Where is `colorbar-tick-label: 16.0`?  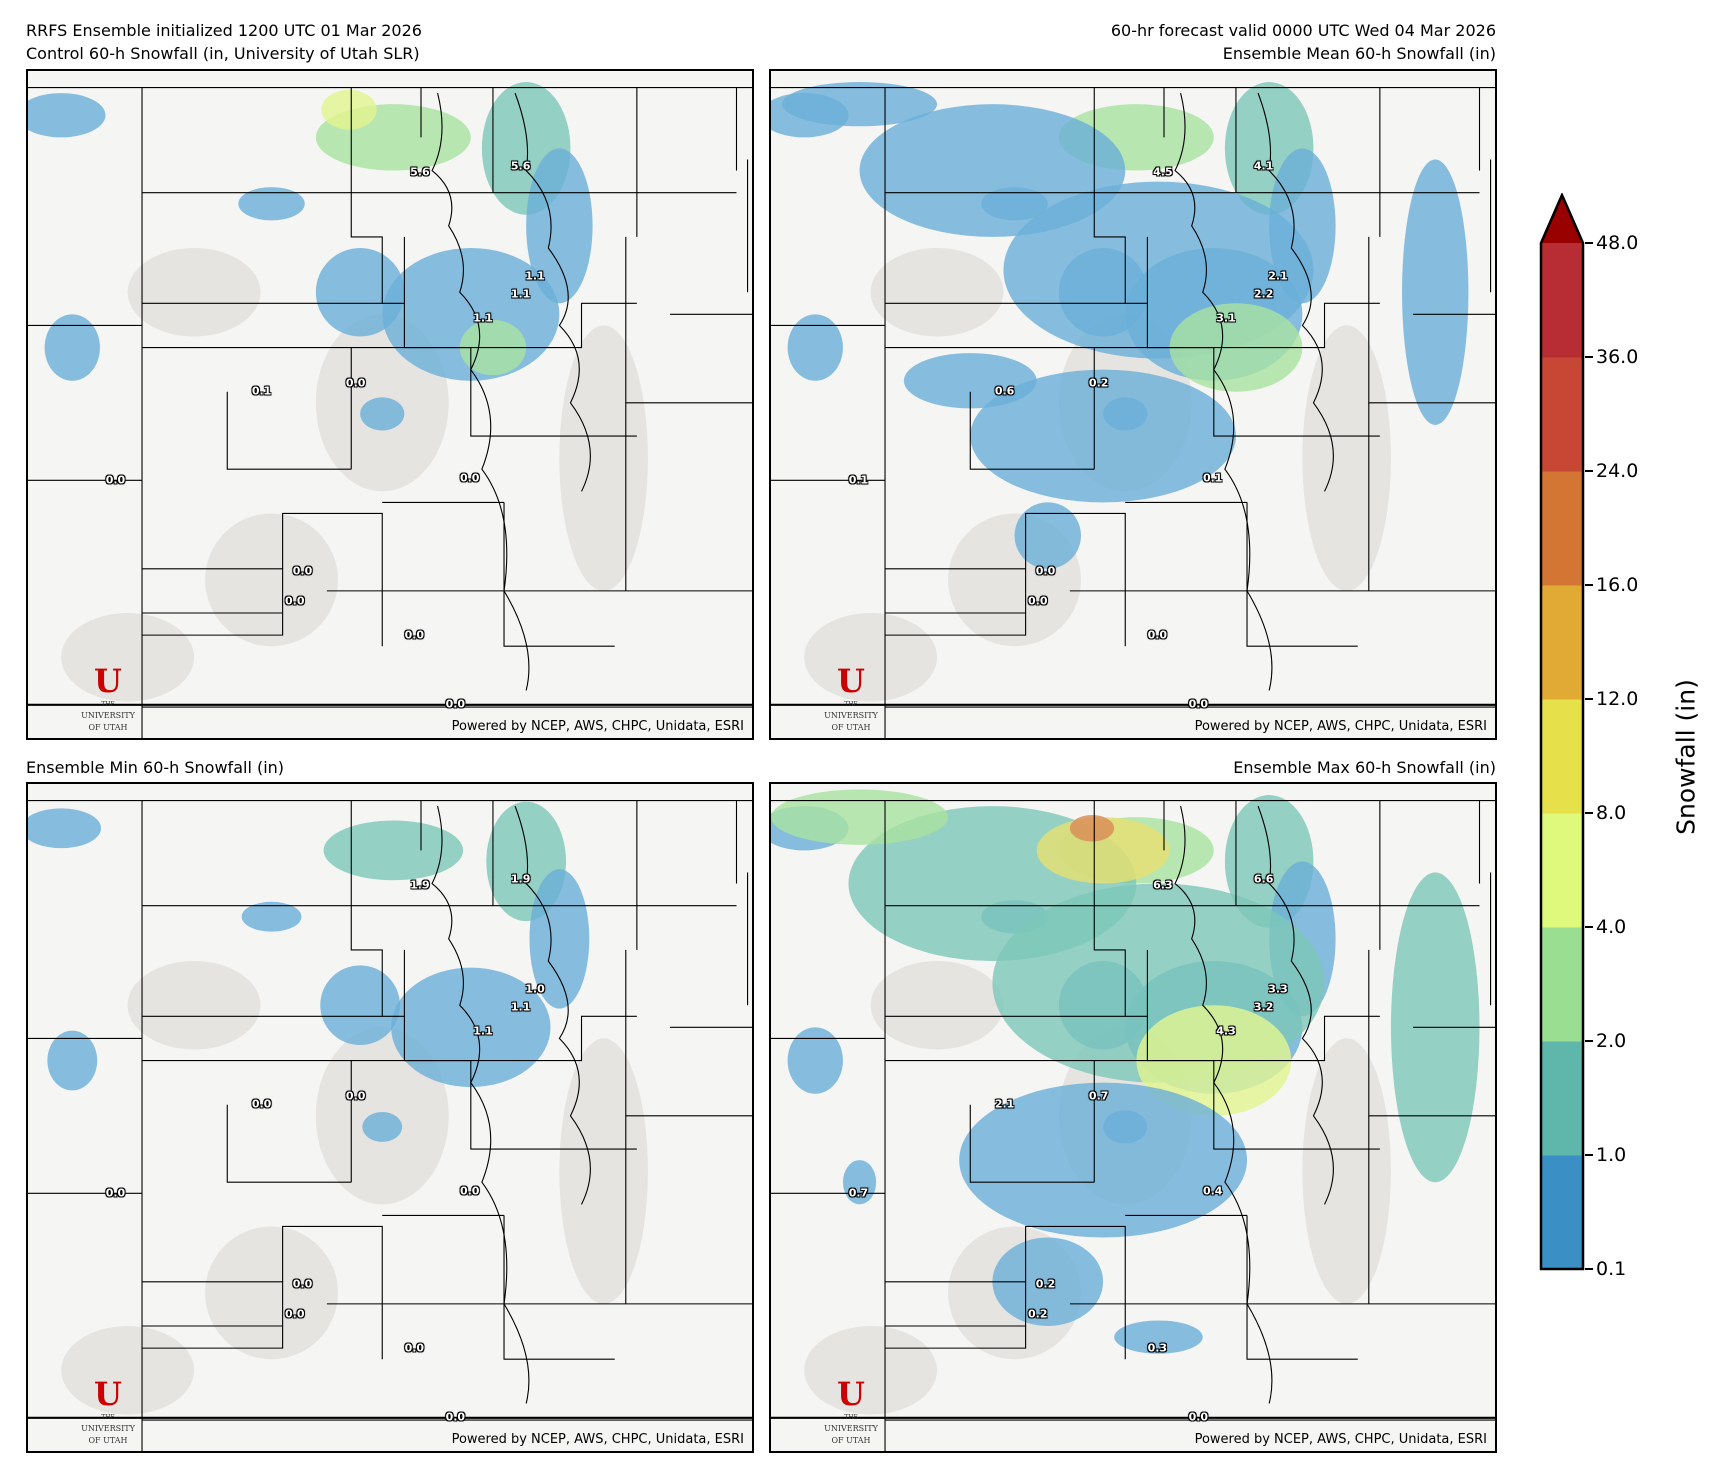
colorbar-tick-label: 16.0 is located at coordinates (1617, 585).